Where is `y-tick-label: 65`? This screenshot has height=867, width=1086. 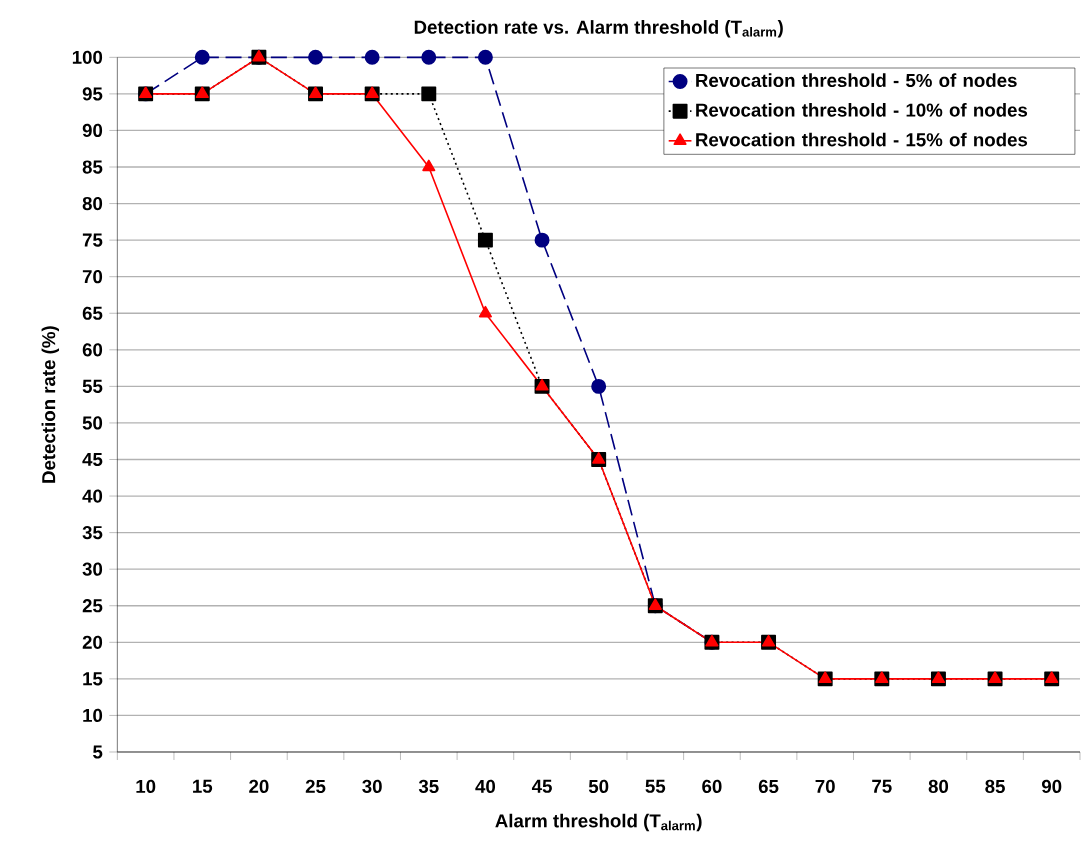
y-tick-label: 65 is located at coordinates (92, 313).